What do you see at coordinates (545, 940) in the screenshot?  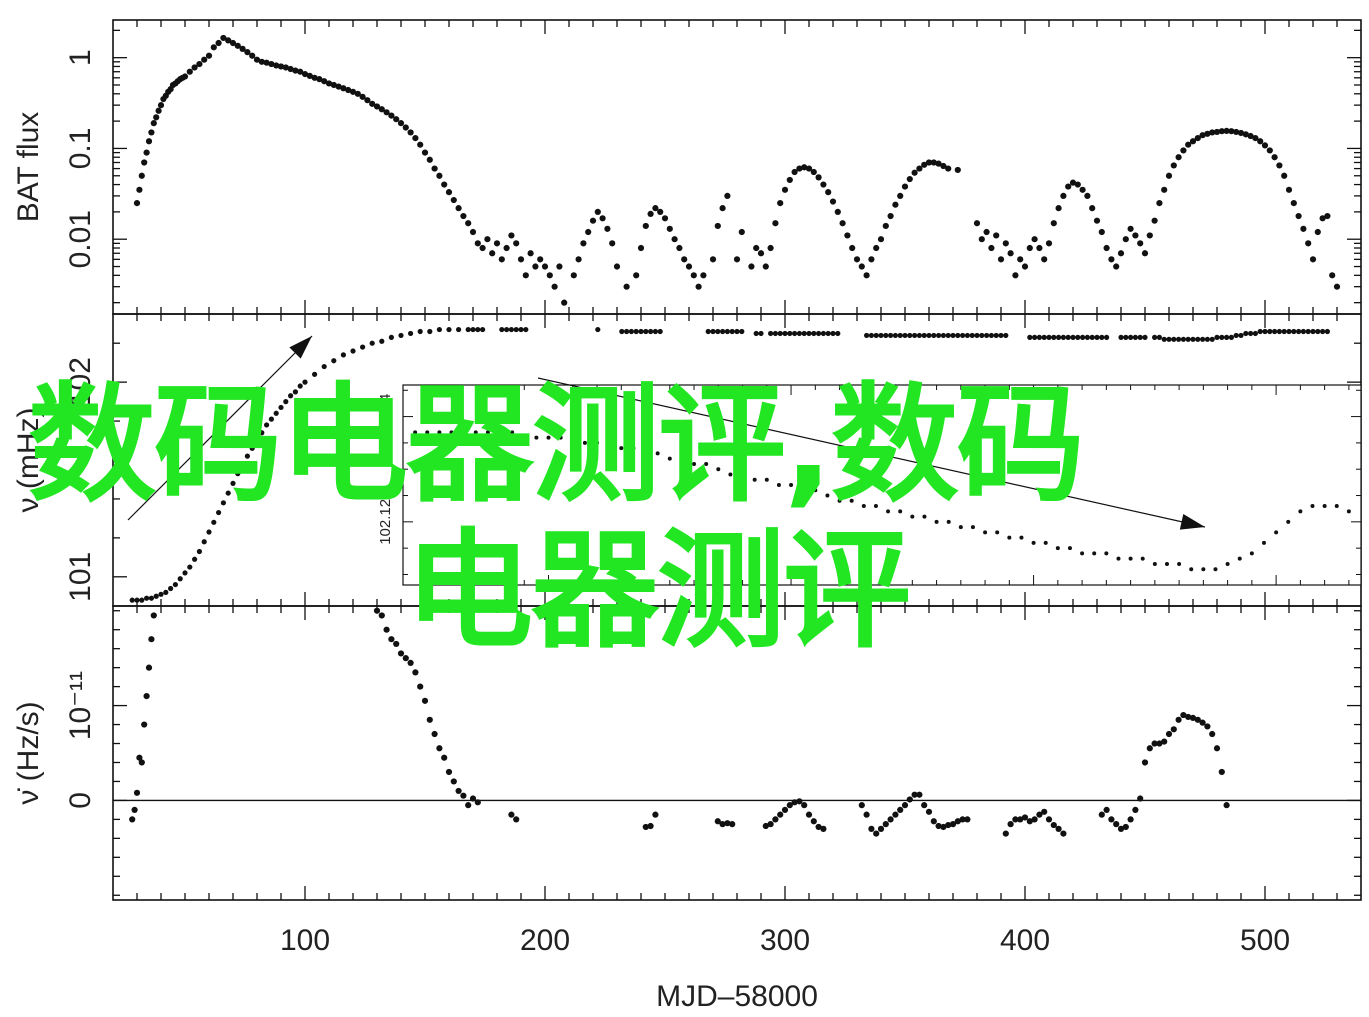 I see `x-tick-label: 200` at bounding box center [545, 940].